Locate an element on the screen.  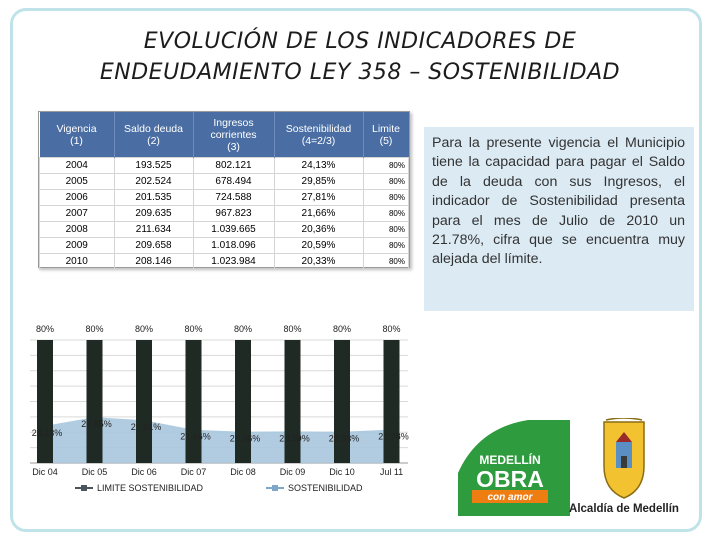
table-row: 2004 193.525 802.121 24,13% 80% is located at coordinates (224, 165).